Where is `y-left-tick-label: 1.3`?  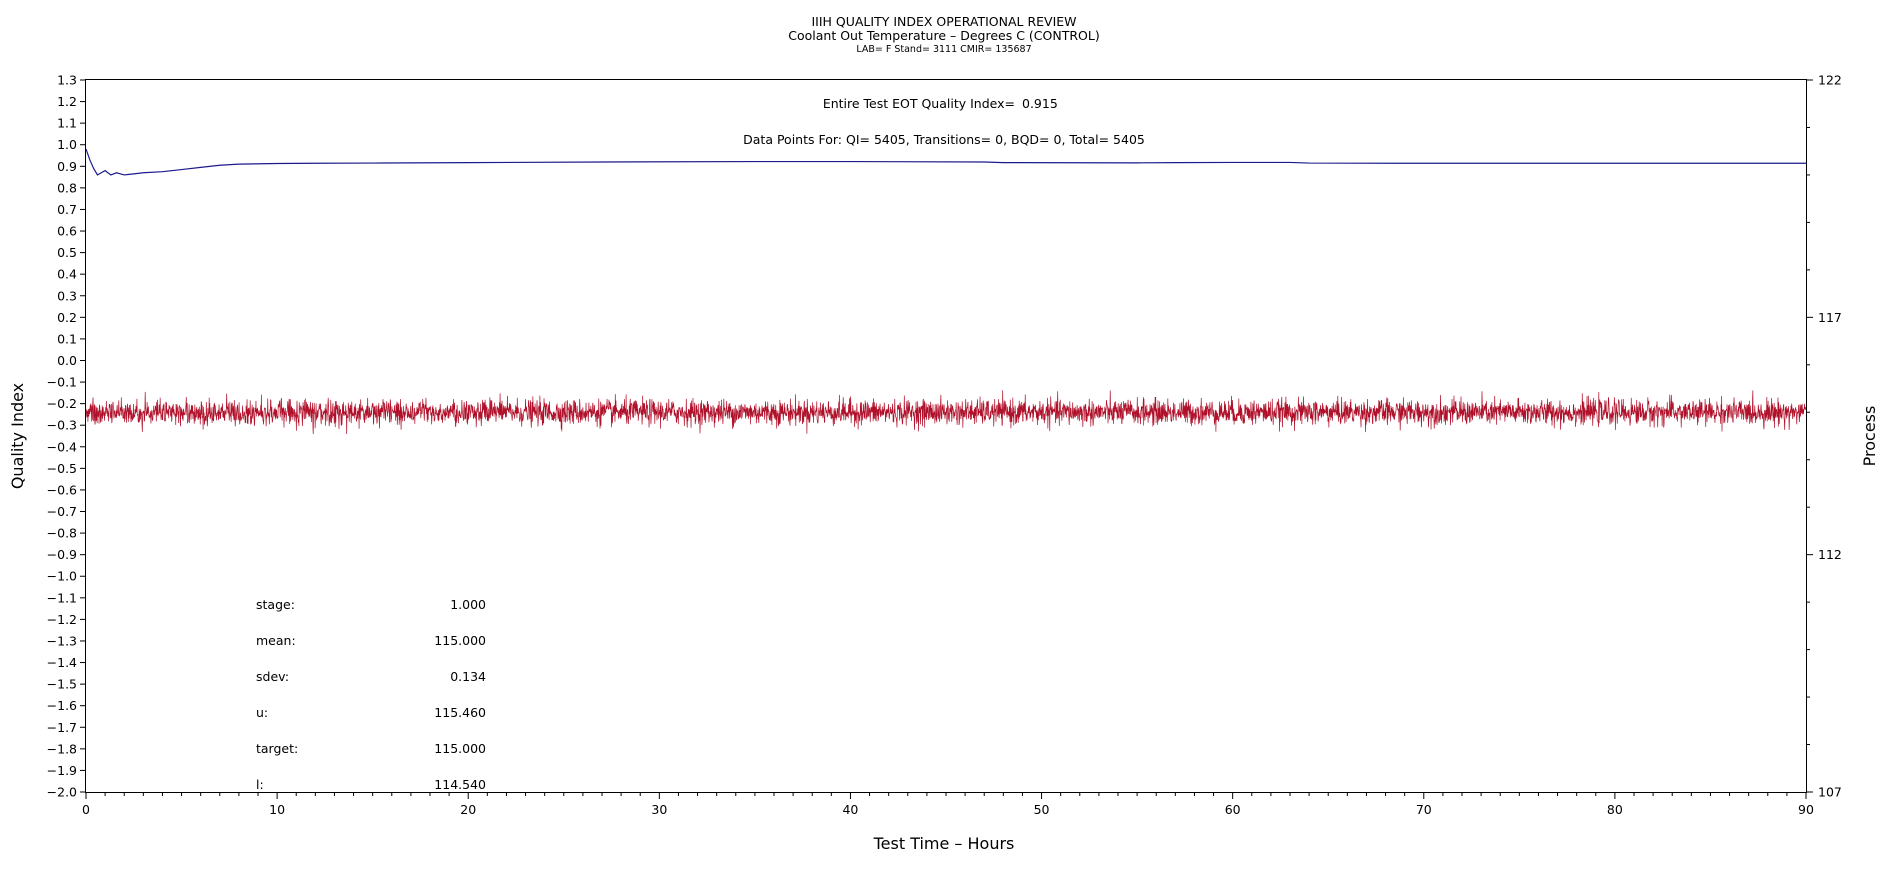
y-left-tick-label: 1.3 is located at coordinates (67, 80).